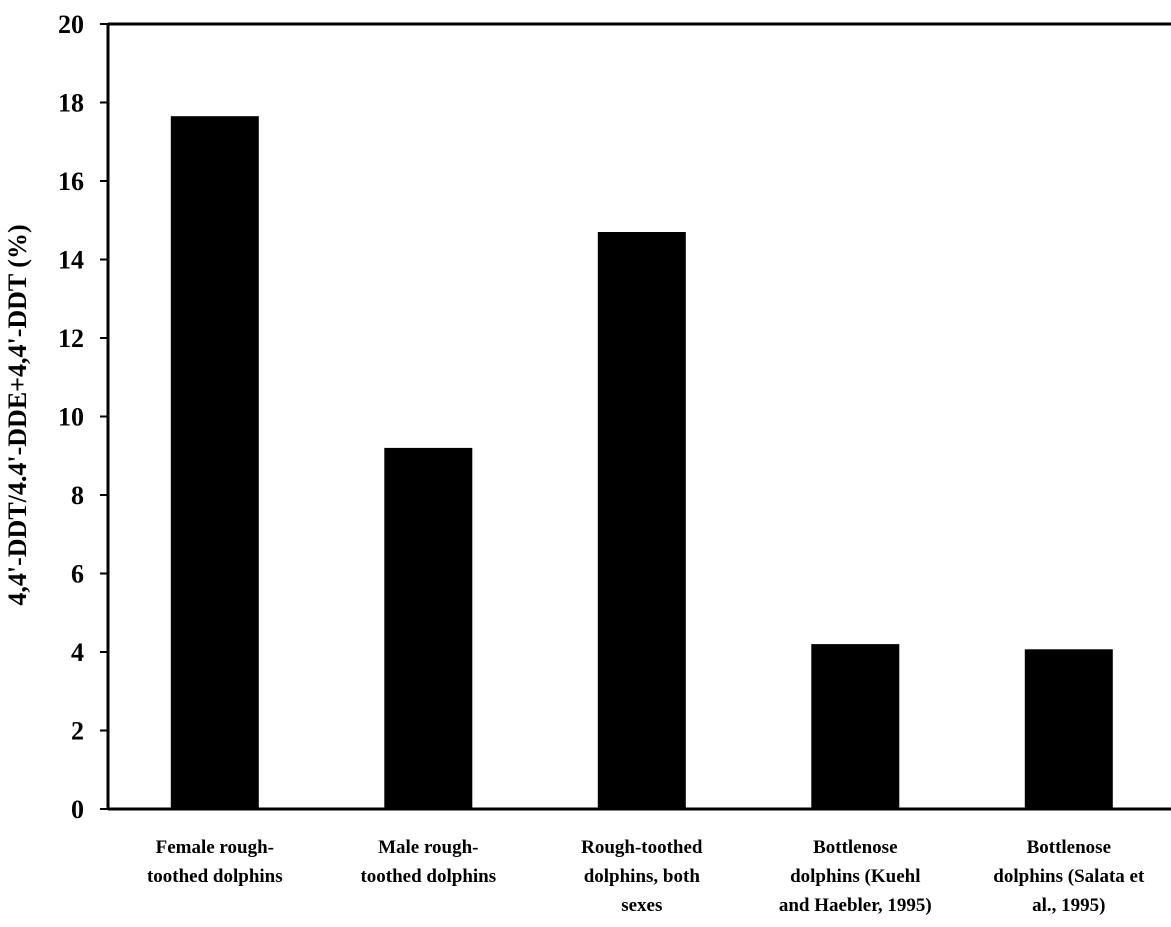 This screenshot has width=1171, height=927. Describe the element at coordinates (428, 847) in the screenshot. I see `x-category-label-line: Male rough-` at that location.